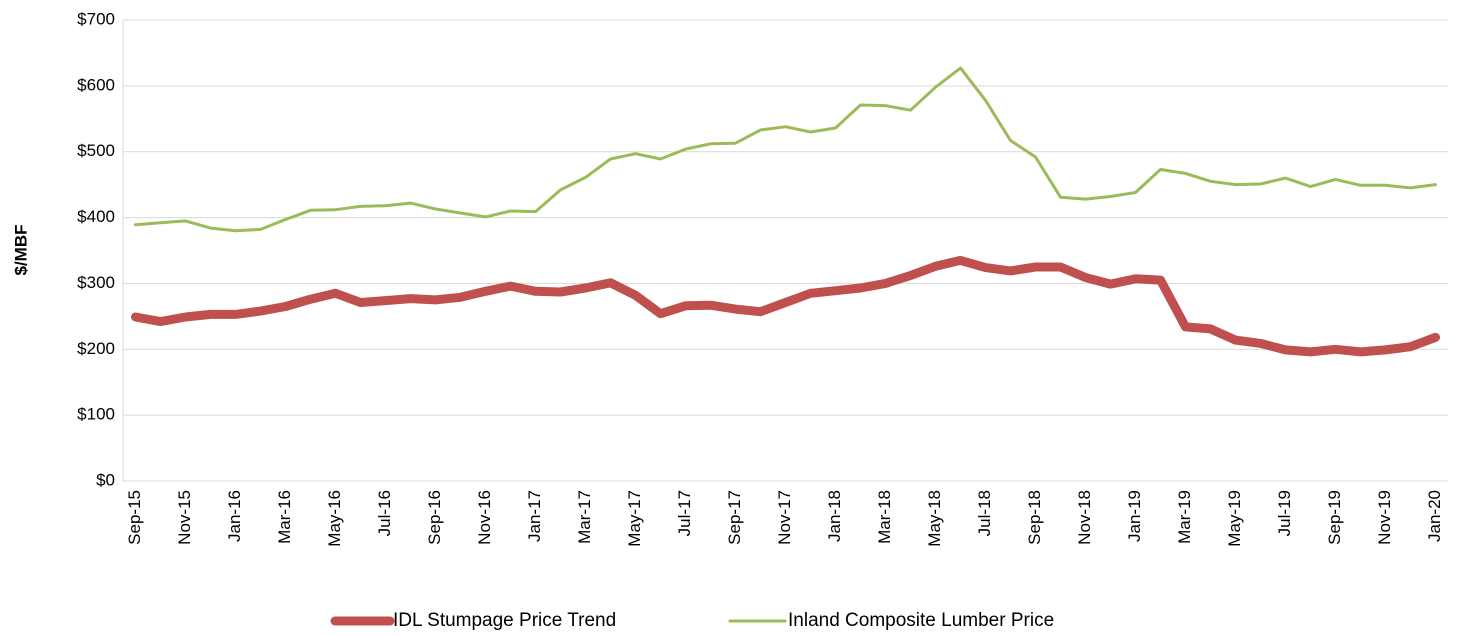 The height and width of the screenshot is (636, 1470). Describe the element at coordinates (384, 513) in the screenshot. I see `x-tick-label: Jul-16` at that location.